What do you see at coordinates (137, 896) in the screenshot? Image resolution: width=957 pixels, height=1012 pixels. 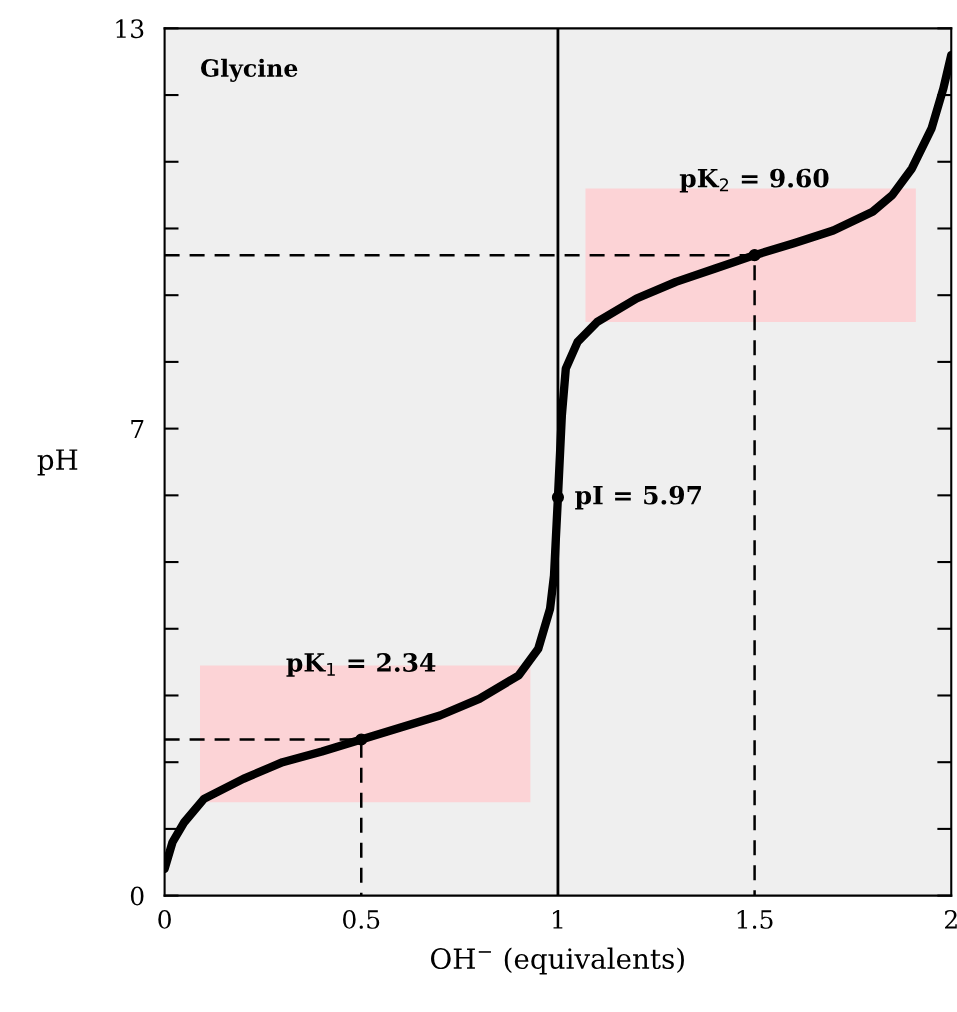 I see `y-tick-label: 0` at bounding box center [137, 896].